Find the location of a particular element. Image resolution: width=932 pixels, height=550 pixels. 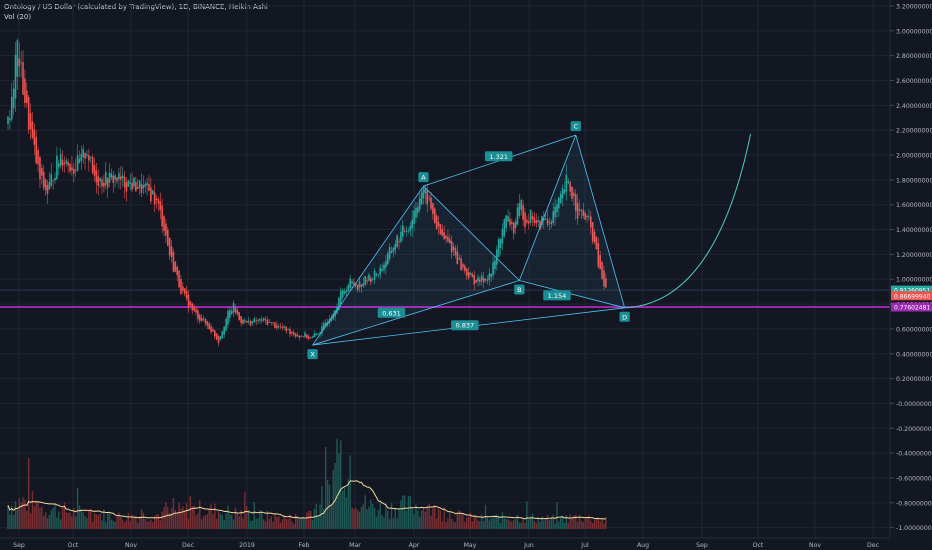

pattern-ratio-label-background is located at coordinates (391, 312).